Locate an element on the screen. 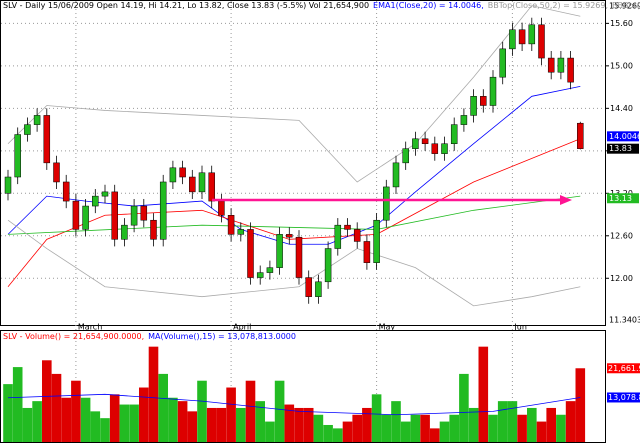  x-tick-label: March is located at coordinates (90, 327).